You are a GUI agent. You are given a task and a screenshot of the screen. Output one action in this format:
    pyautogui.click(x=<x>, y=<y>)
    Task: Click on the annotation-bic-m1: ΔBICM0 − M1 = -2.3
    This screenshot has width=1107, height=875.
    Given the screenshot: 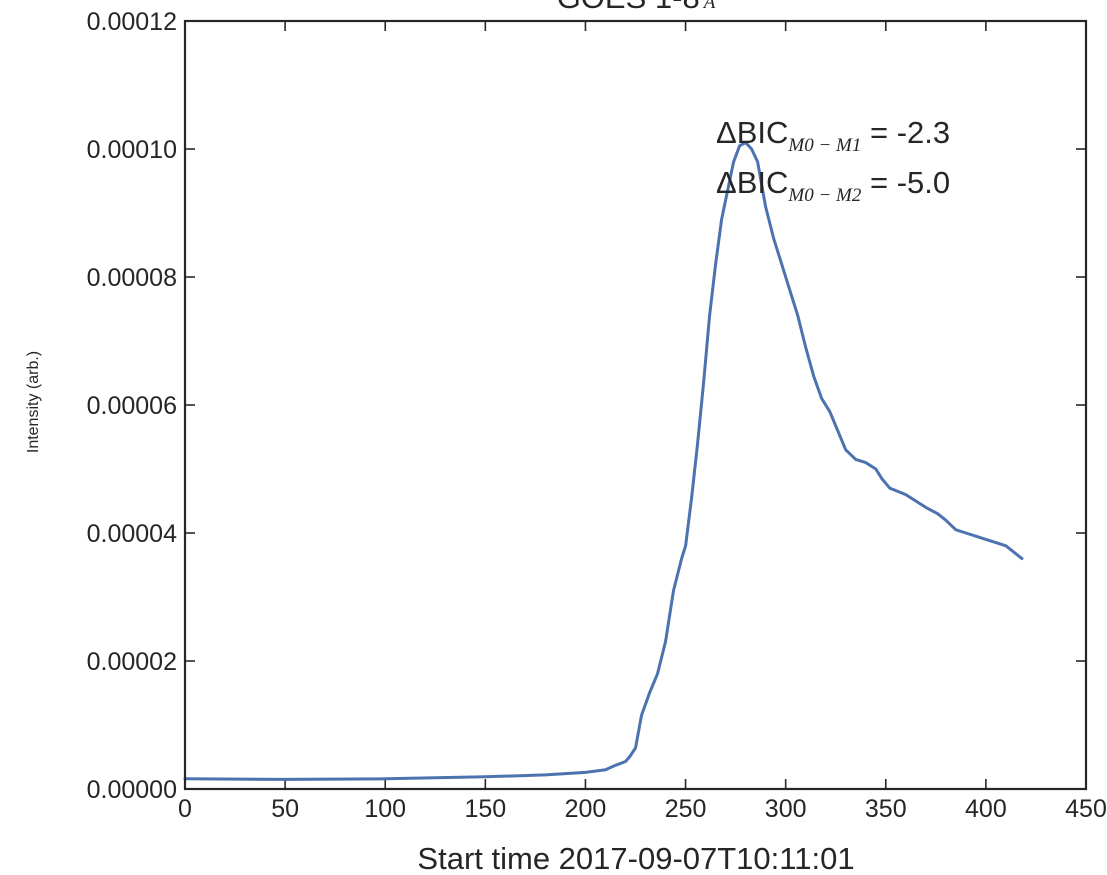 What is the action you would take?
    pyautogui.click(x=833, y=135)
    